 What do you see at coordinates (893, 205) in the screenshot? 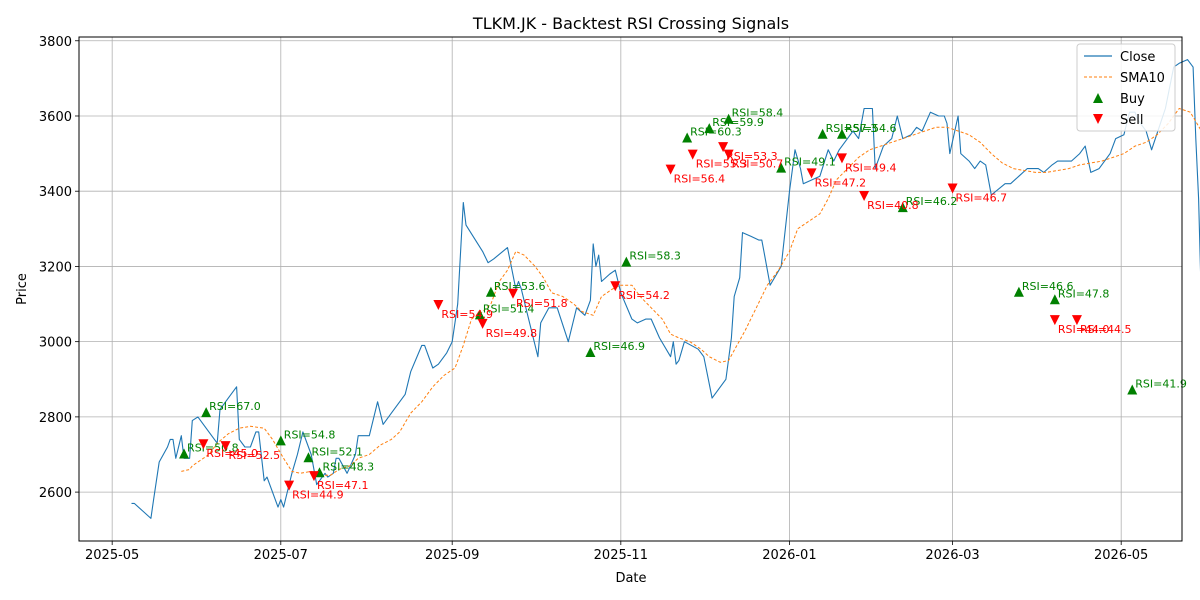
I see `sell-label: RSI=40.8` at bounding box center [893, 205].